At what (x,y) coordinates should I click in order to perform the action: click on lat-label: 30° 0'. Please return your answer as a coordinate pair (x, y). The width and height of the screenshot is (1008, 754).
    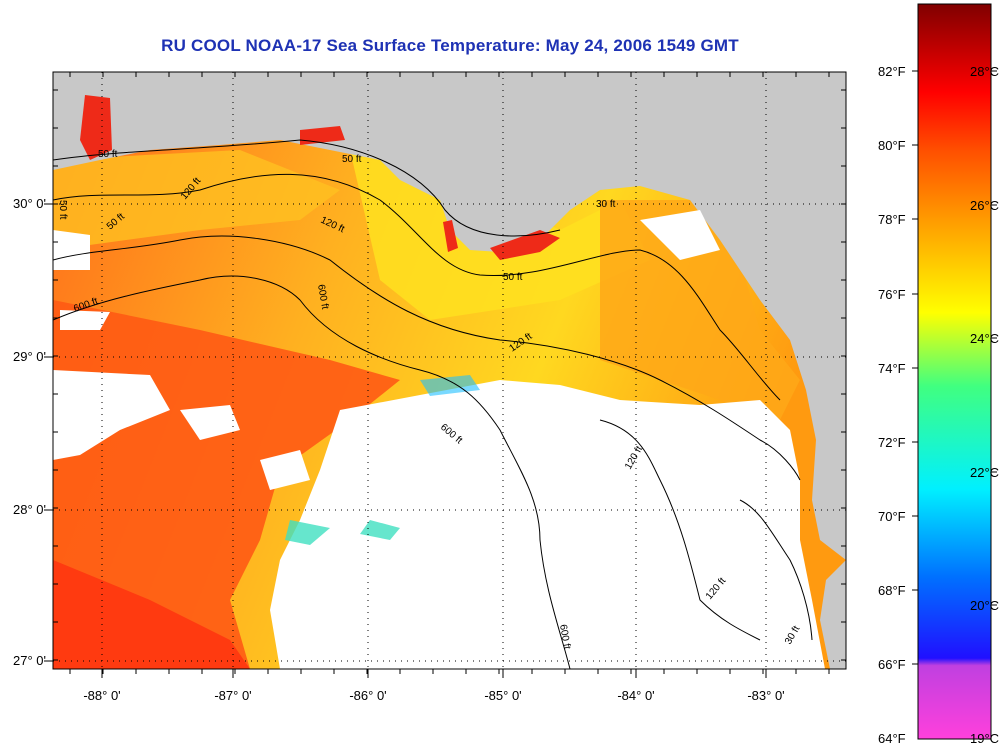
    Looking at the image, I should click on (29, 203).